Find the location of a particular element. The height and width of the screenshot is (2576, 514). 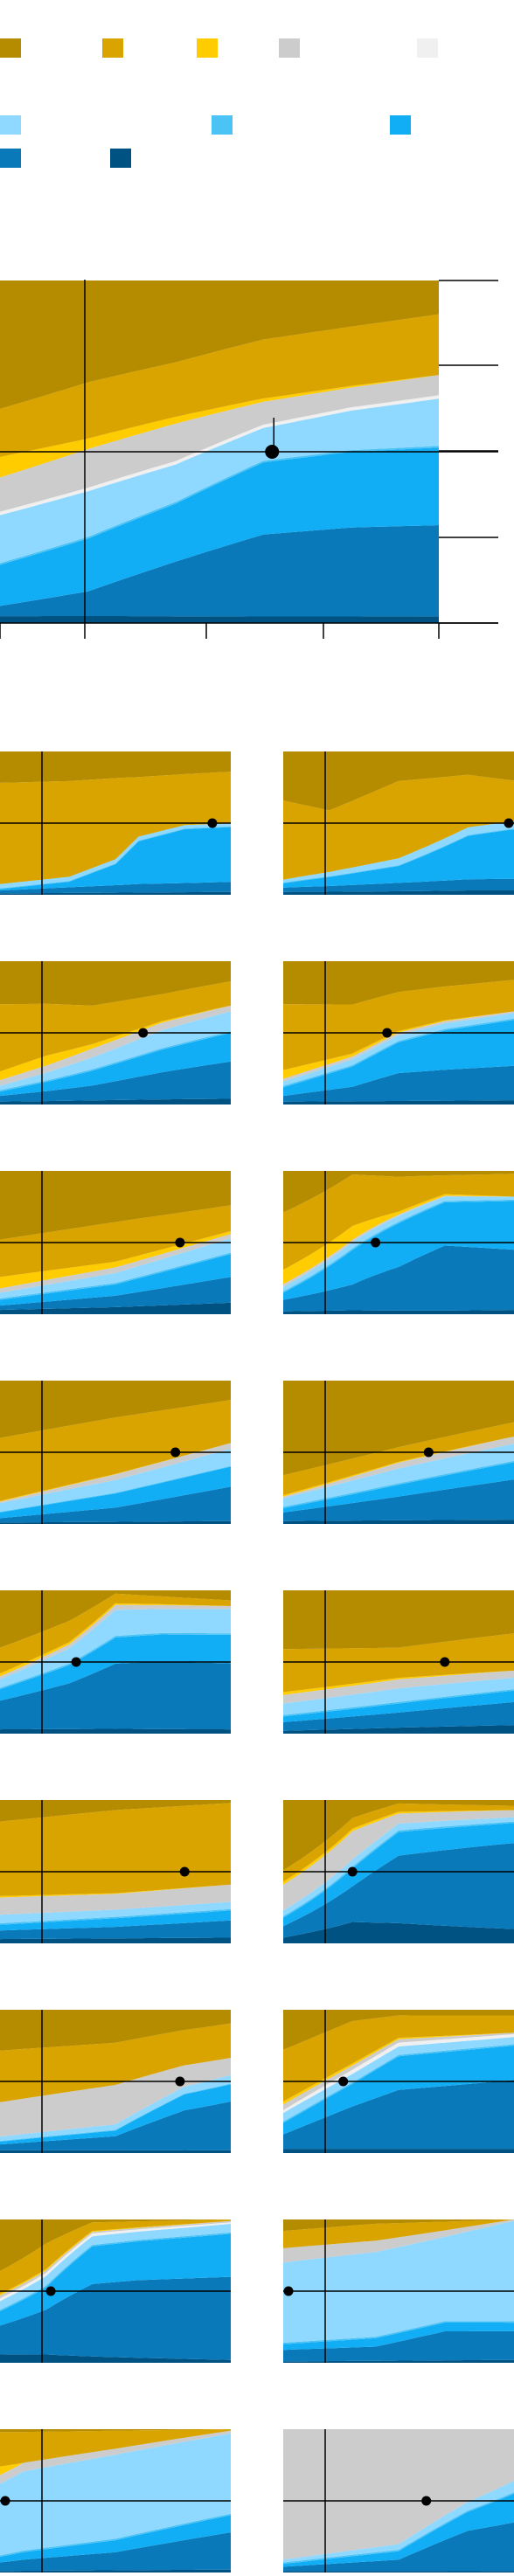

legend is located at coordinates (257, 92).